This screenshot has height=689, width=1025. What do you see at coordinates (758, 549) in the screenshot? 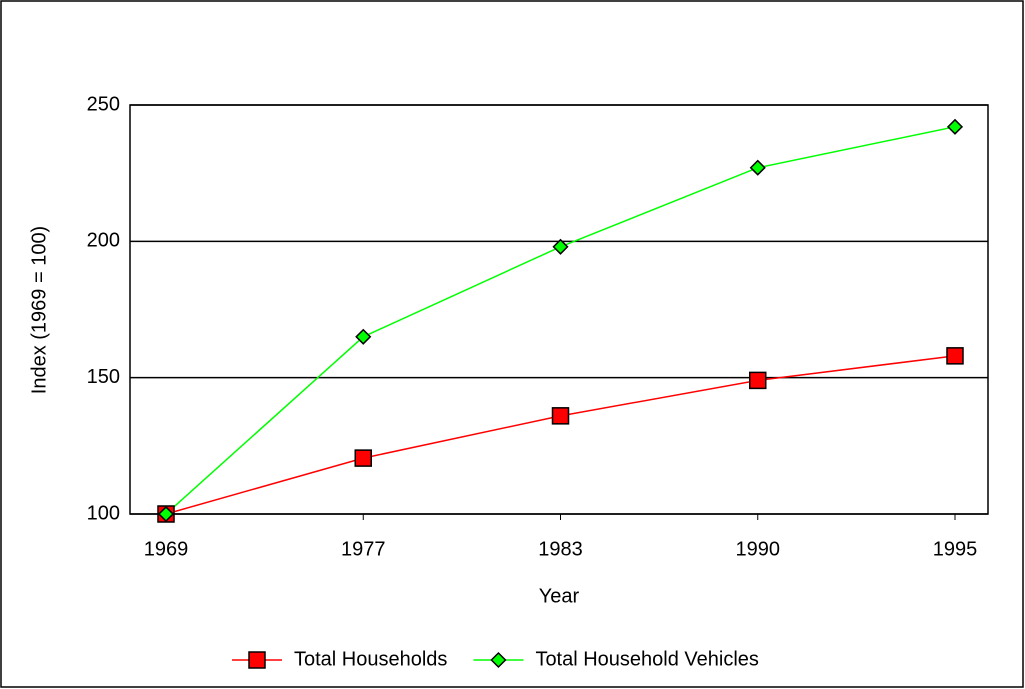
I see `x-tick-label: 1990` at bounding box center [758, 549].